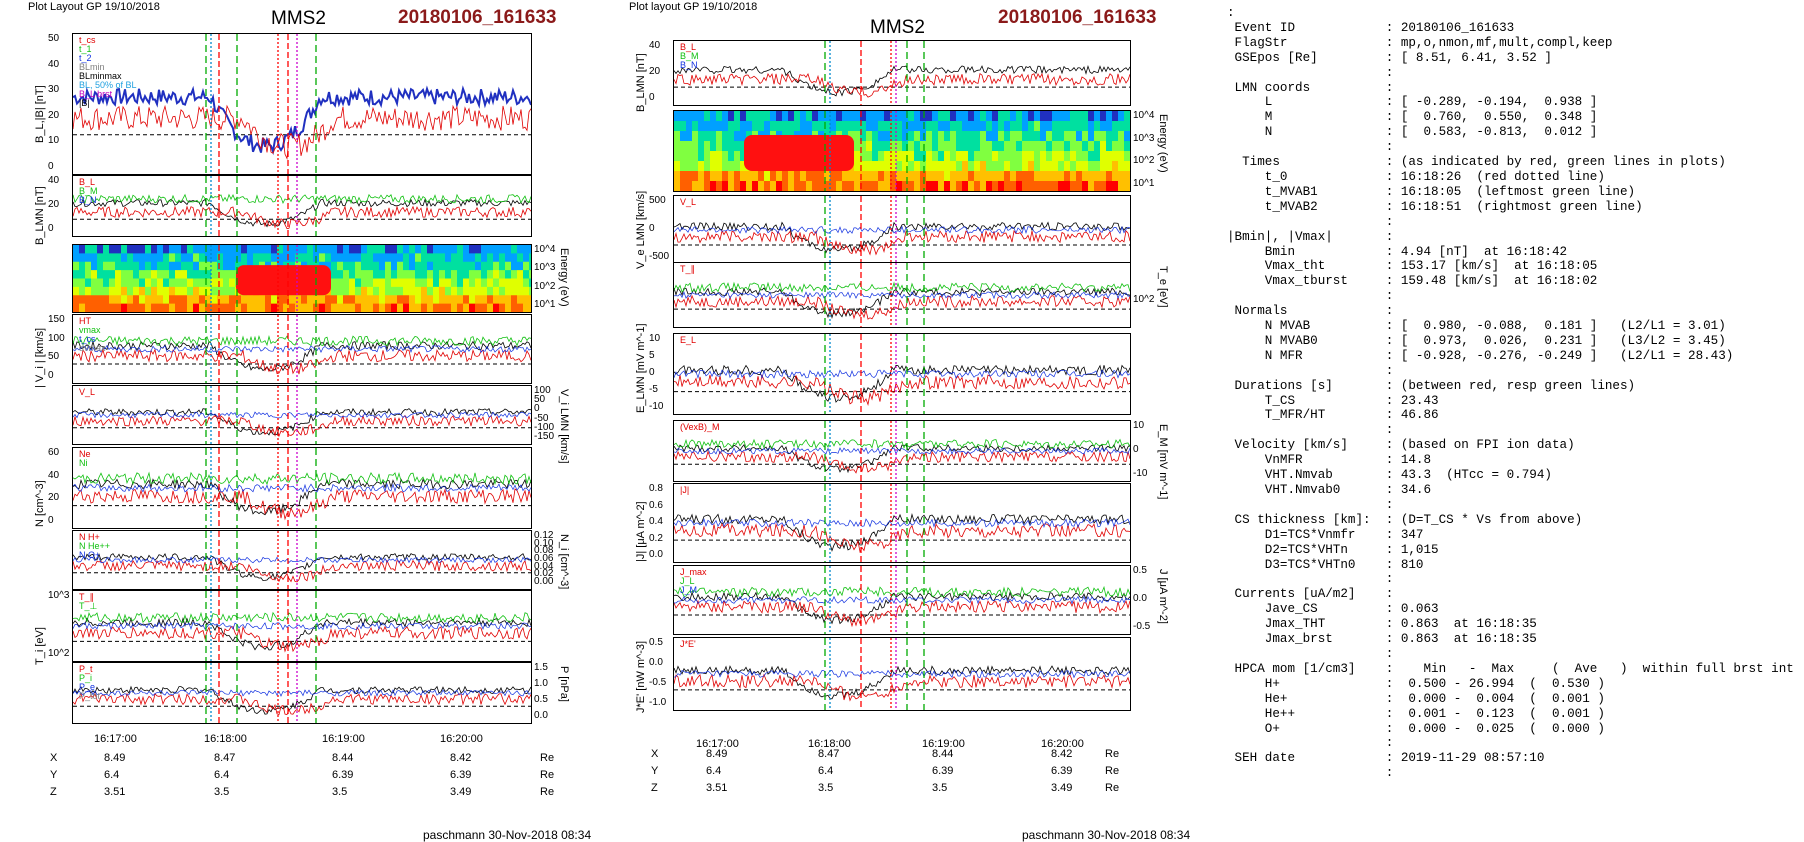  I want to click on mid-ytick: 10, so click(655, 338).